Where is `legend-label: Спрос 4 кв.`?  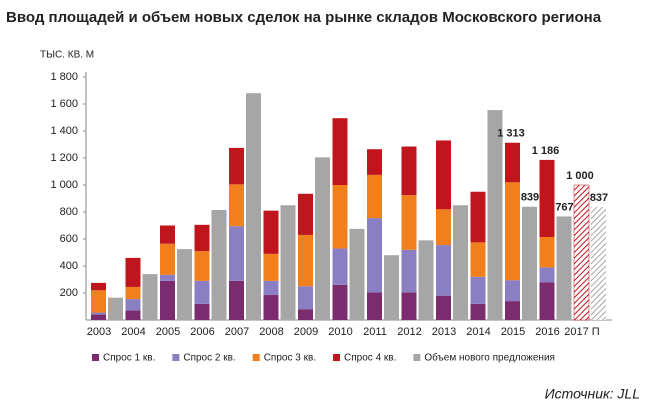 legend-label: Спрос 4 кв. is located at coordinates (370, 358).